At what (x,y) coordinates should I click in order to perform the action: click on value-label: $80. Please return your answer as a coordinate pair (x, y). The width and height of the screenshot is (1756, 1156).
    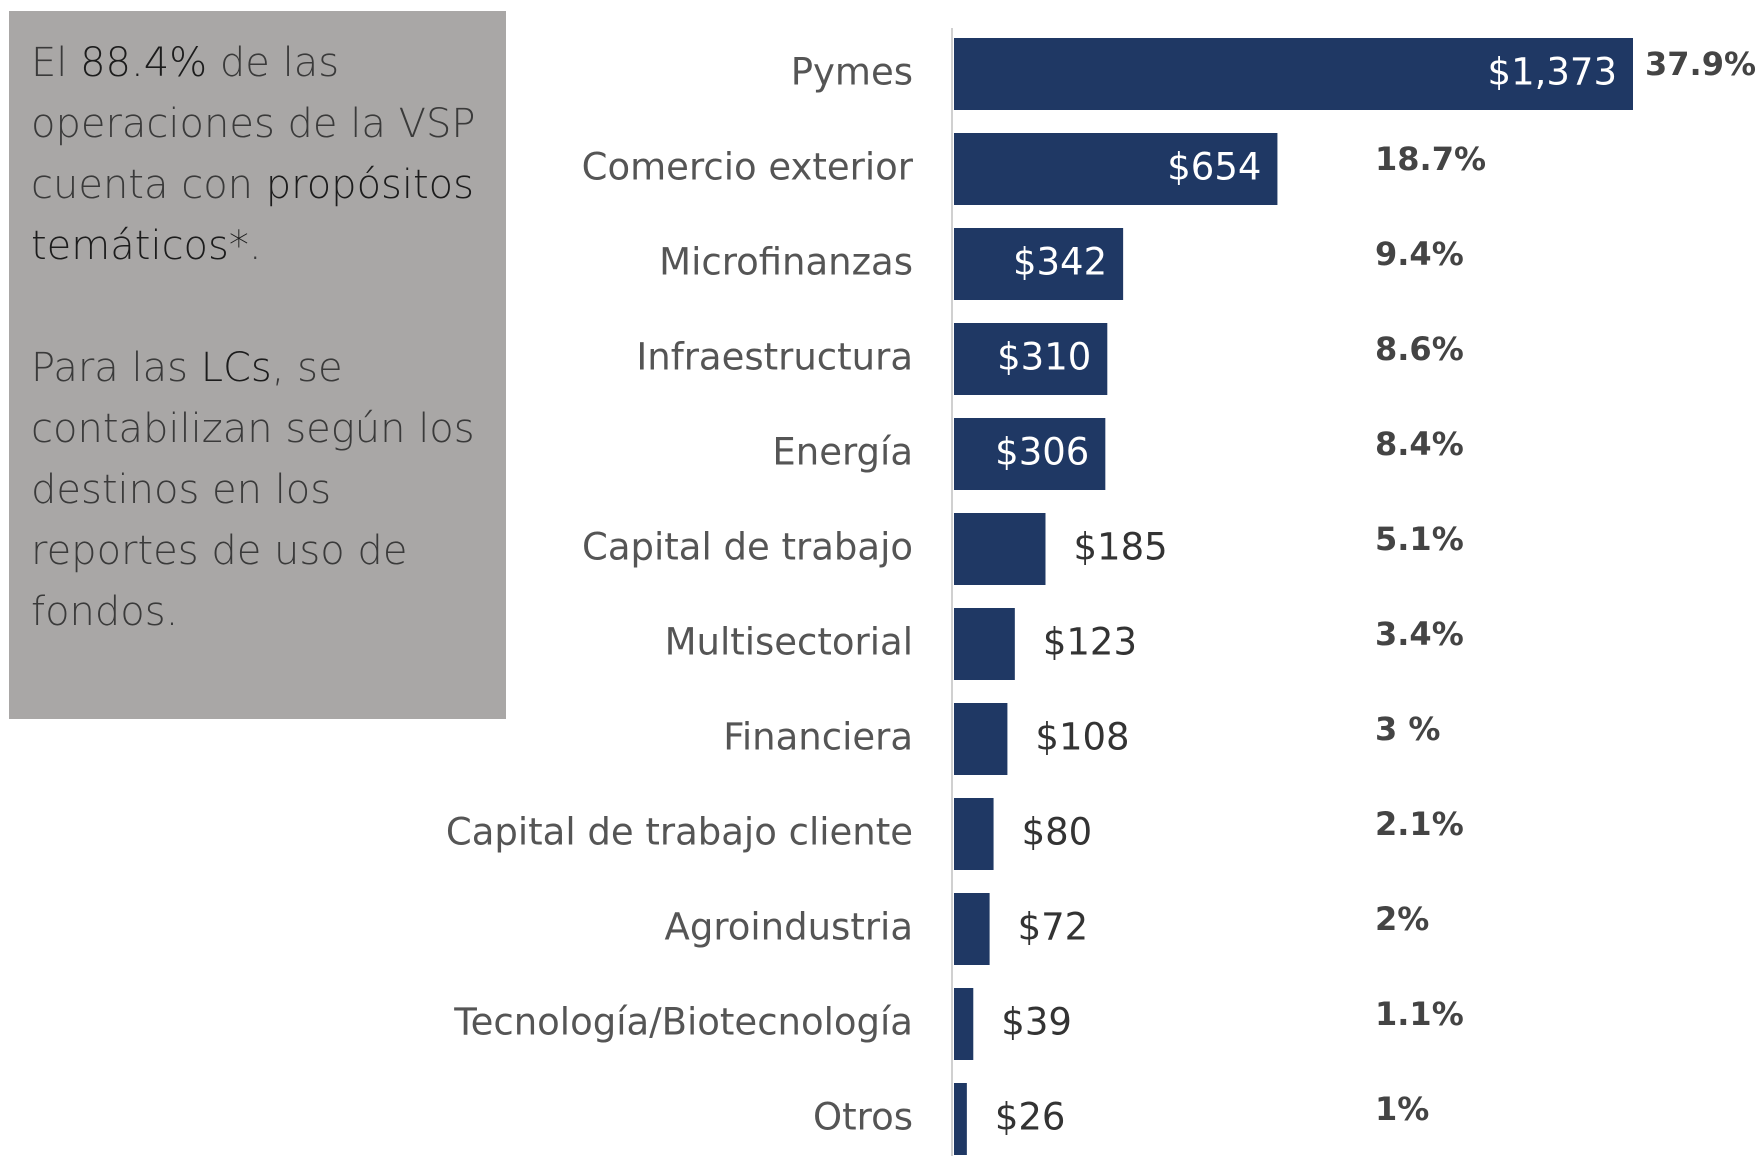
    Looking at the image, I should click on (1057, 832).